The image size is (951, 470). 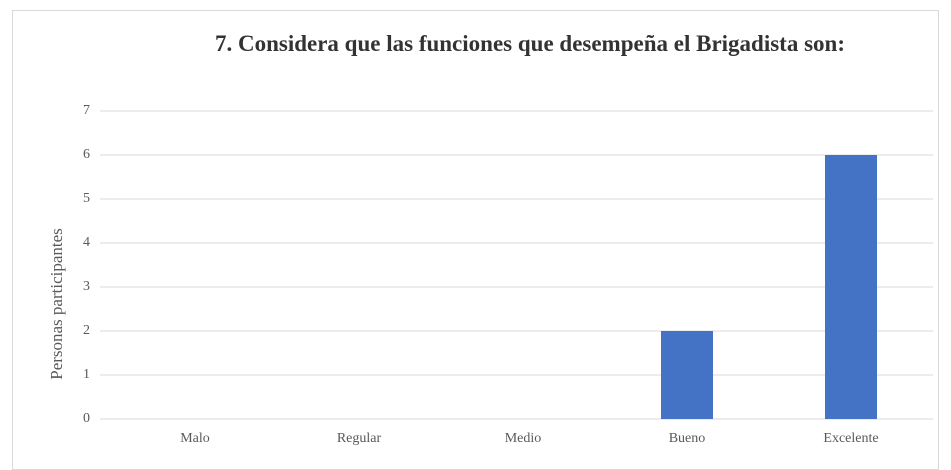 I want to click on y-tick-label: 1, so click(x=86, y=374).